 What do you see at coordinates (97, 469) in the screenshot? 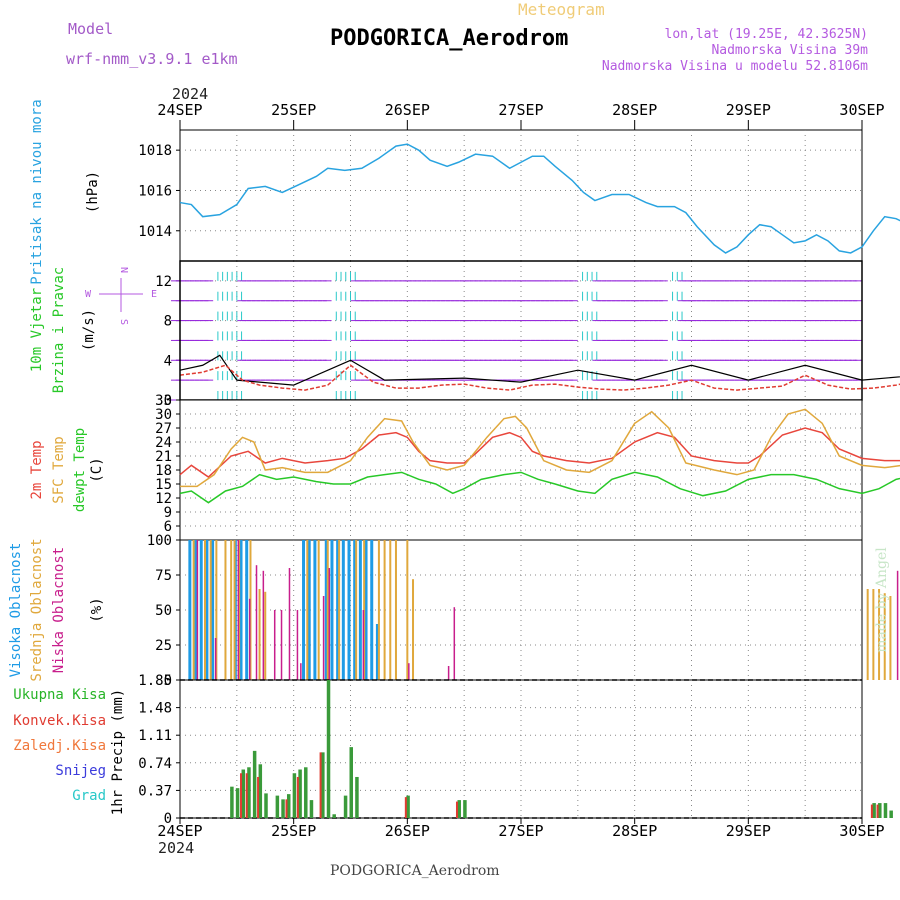
I see `temp-unit: (C)` at bounding box center [97, 469].